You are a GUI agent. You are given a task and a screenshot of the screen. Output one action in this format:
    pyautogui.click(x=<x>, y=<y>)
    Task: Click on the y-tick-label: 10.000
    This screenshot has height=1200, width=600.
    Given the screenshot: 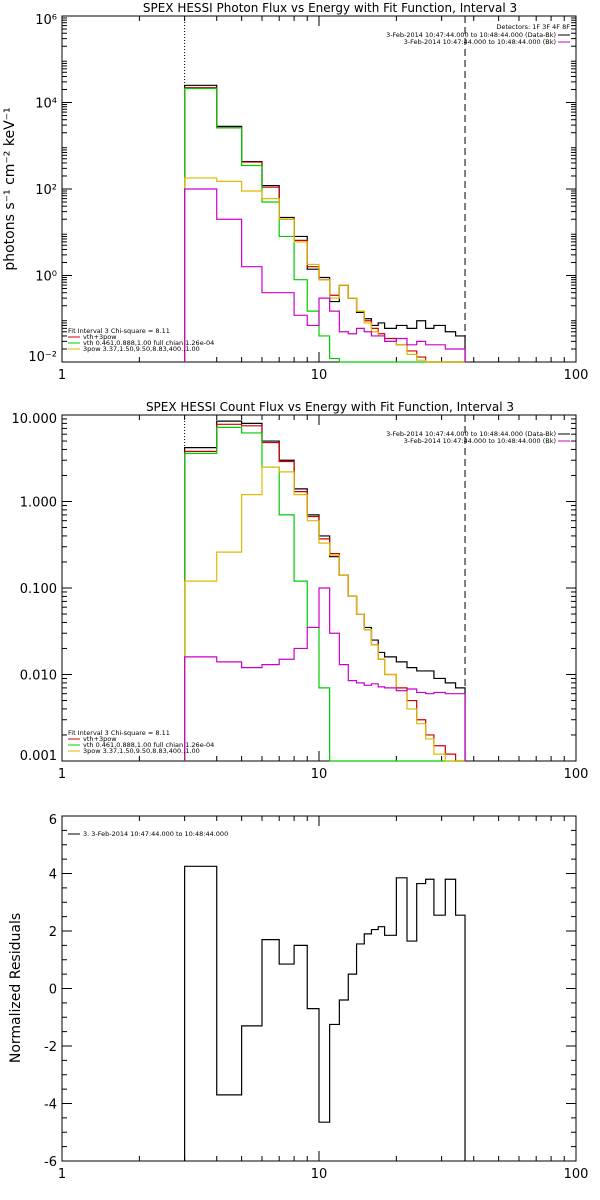 What is the action you would take?
    pyautogui.click(x=35, y=419)
    